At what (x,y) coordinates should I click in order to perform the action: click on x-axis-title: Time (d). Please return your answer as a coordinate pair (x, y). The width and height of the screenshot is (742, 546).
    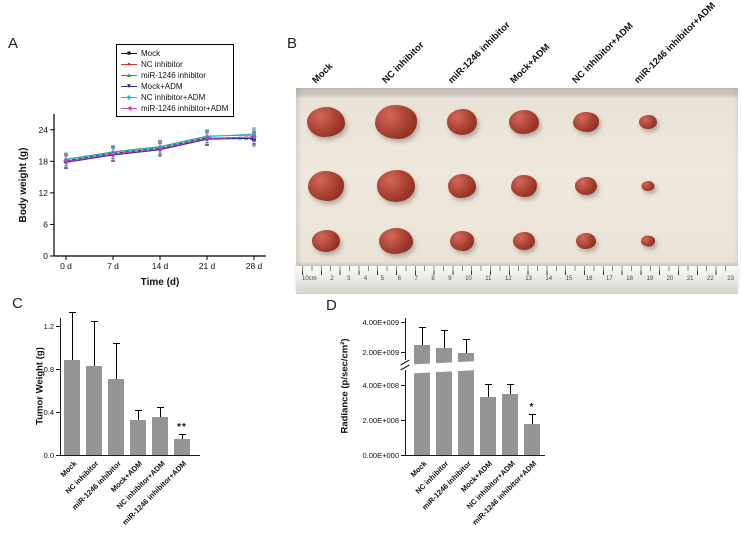
    Looking at the image, I should click on (160, 282).